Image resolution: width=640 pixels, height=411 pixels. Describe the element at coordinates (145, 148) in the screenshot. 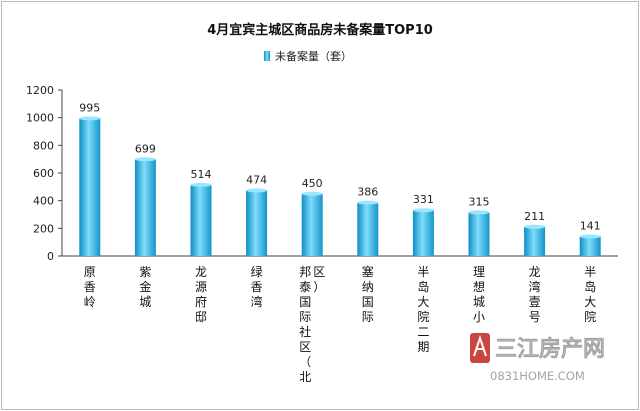

I see `data-label: 699` at that location.